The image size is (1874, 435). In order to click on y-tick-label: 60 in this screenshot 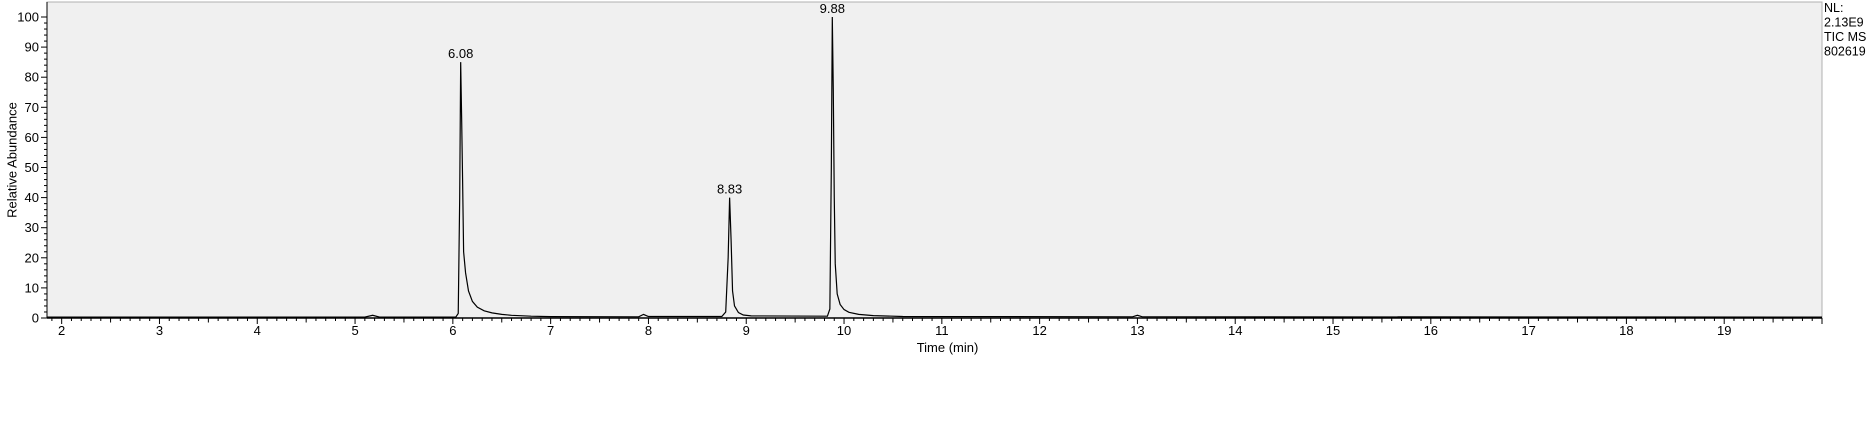, I will do `click(32, 137)`.